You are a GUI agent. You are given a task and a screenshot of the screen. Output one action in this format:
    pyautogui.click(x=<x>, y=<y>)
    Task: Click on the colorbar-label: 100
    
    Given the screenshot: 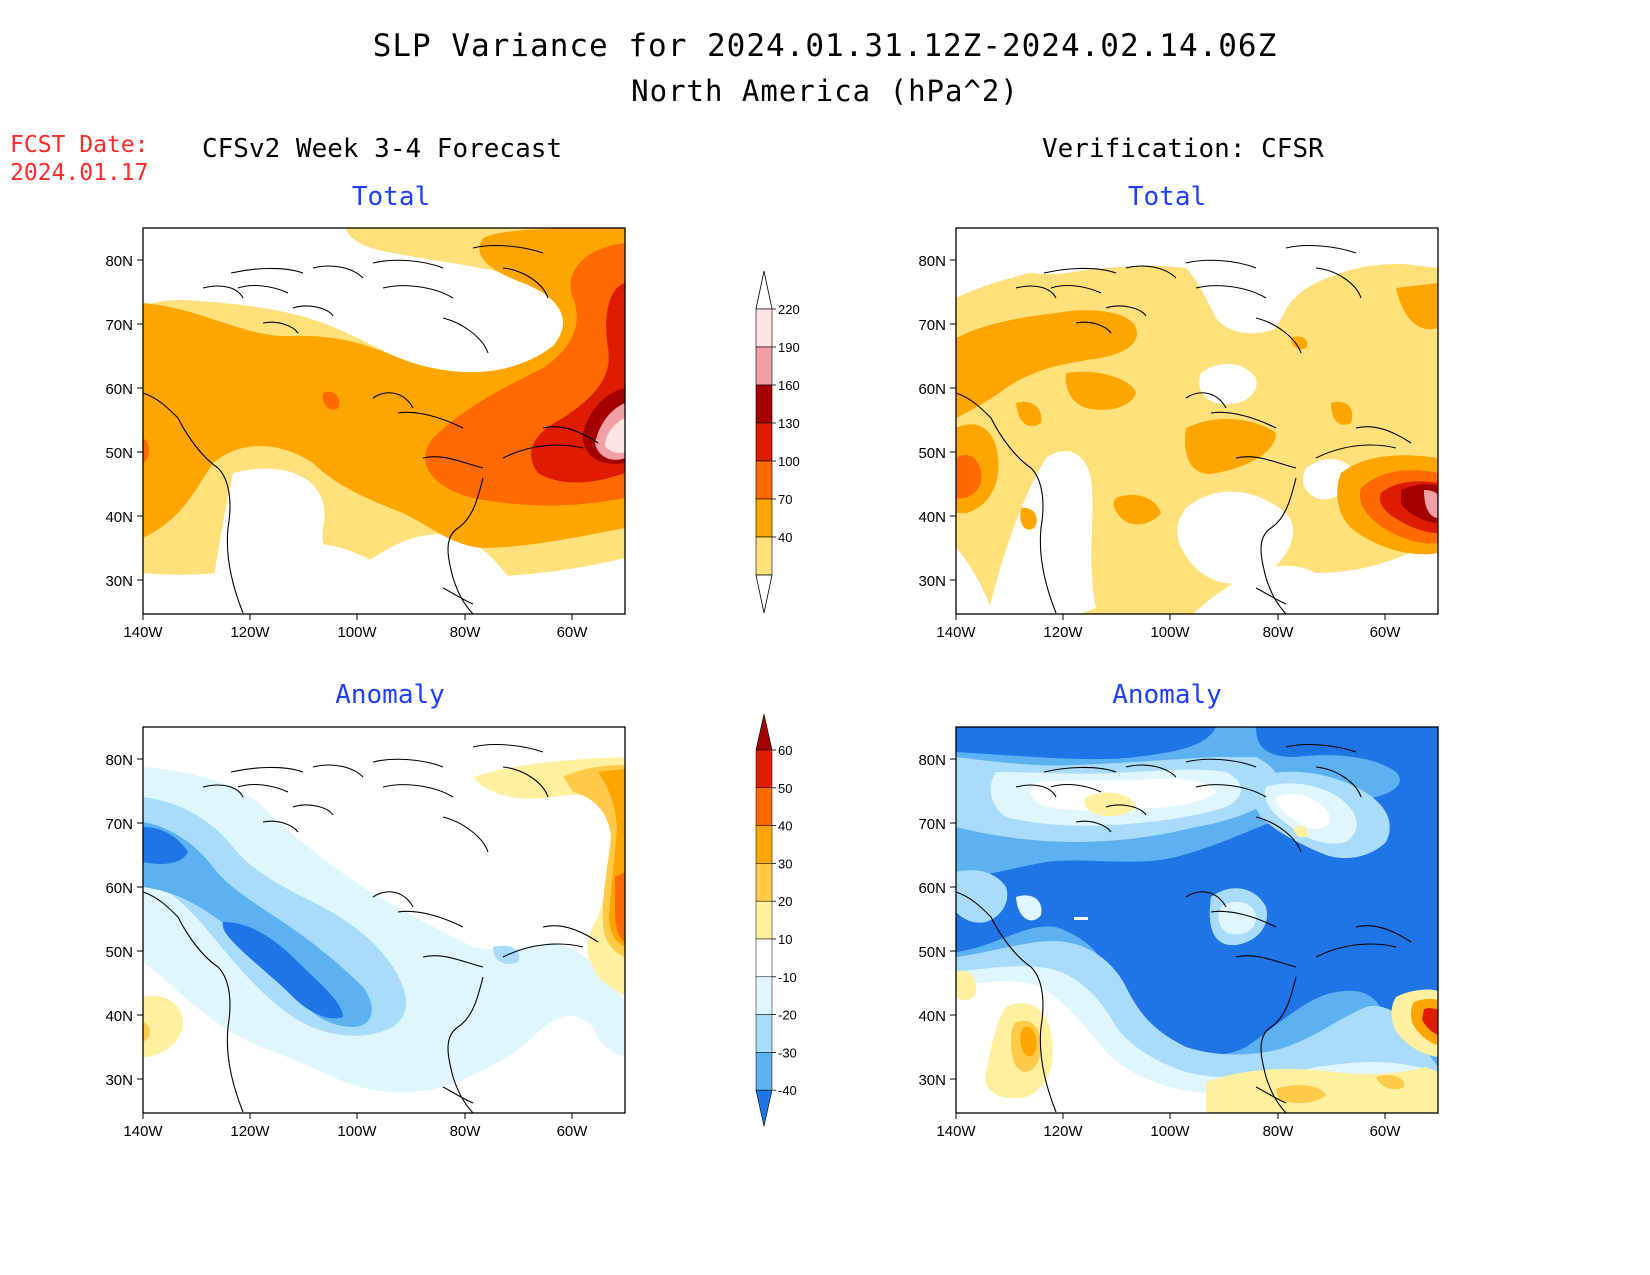 What is the action you would take?
    pyautogui.click(x=789, y=461)
    